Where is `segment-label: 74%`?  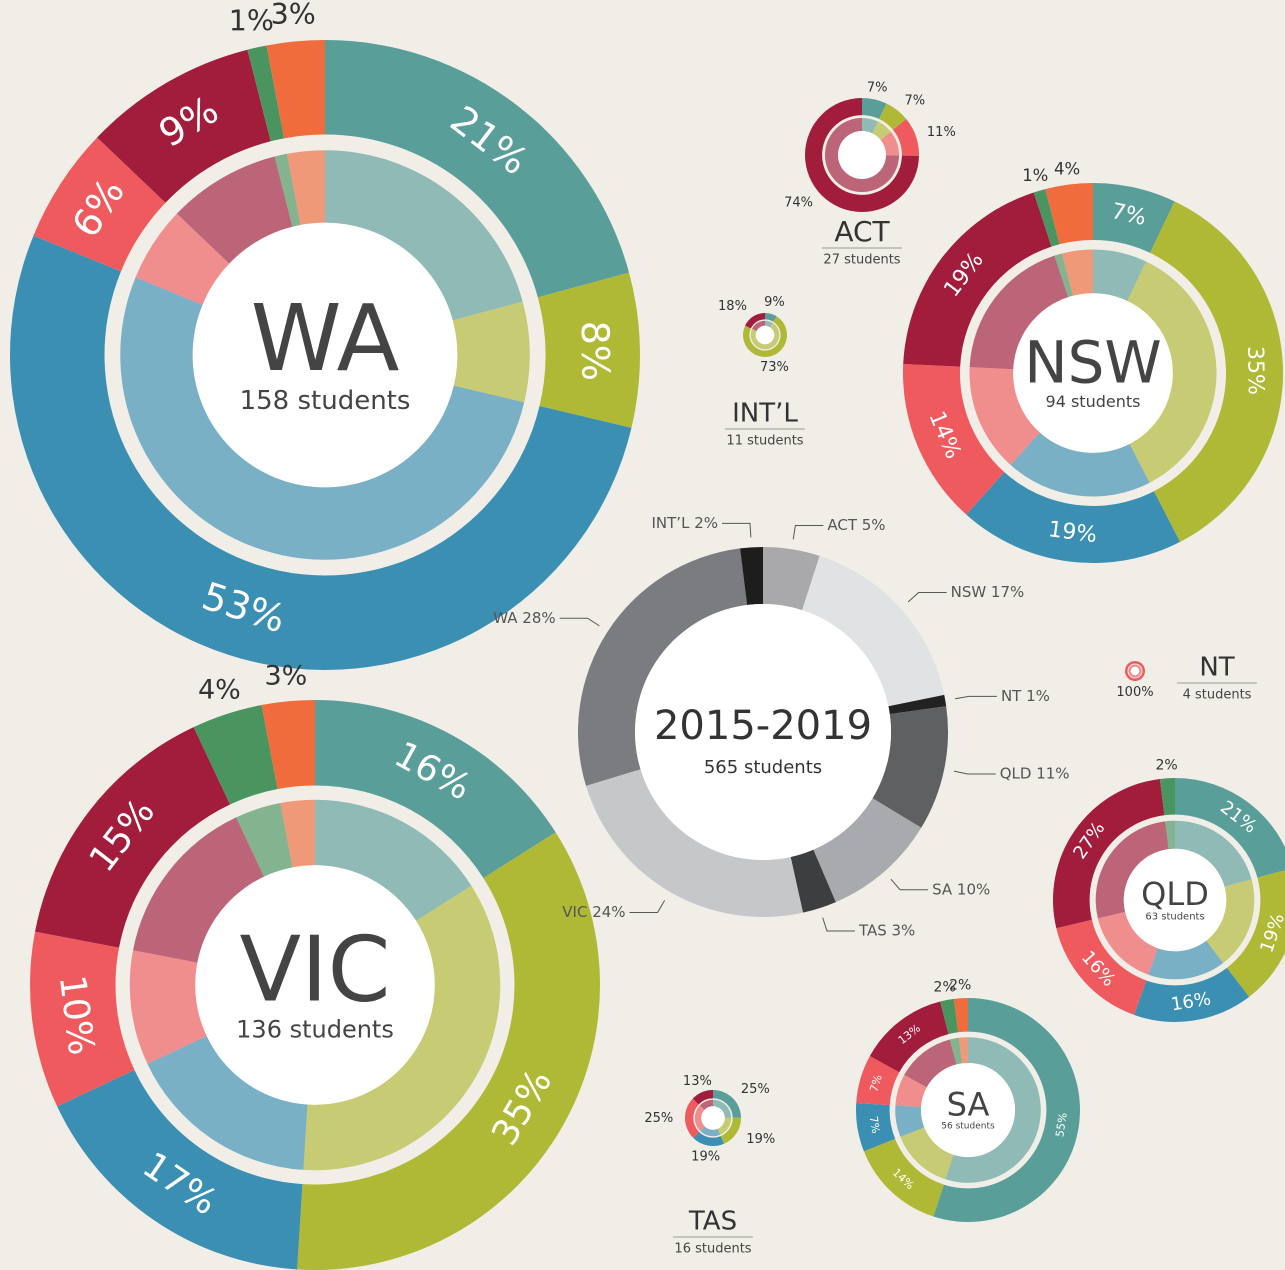 segment-label: 74% is located at coordinates (798, 203).